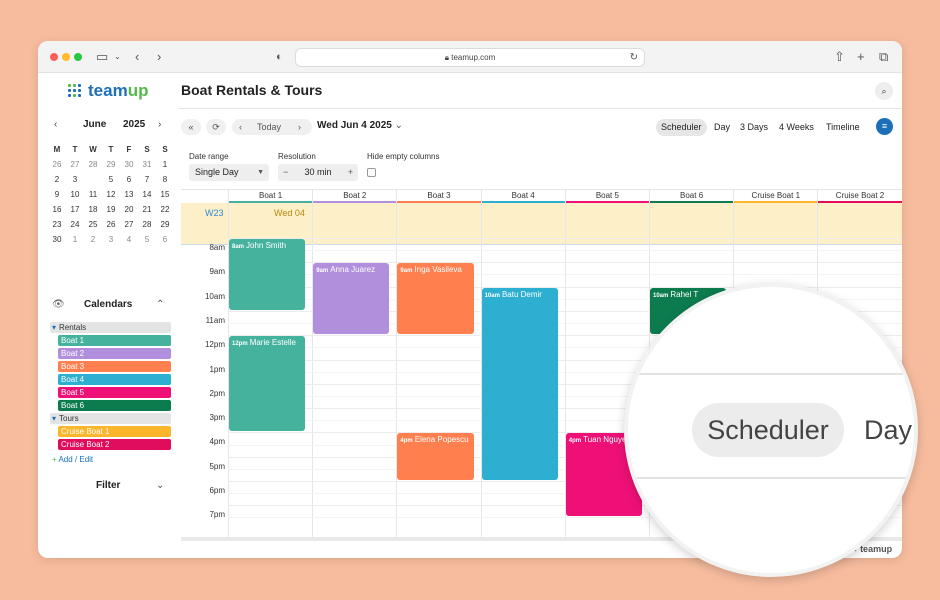  What do you see at coordinates (93, 209) in the screenshot?
I see `mini-day: 18` at bounding box center [93, 209].